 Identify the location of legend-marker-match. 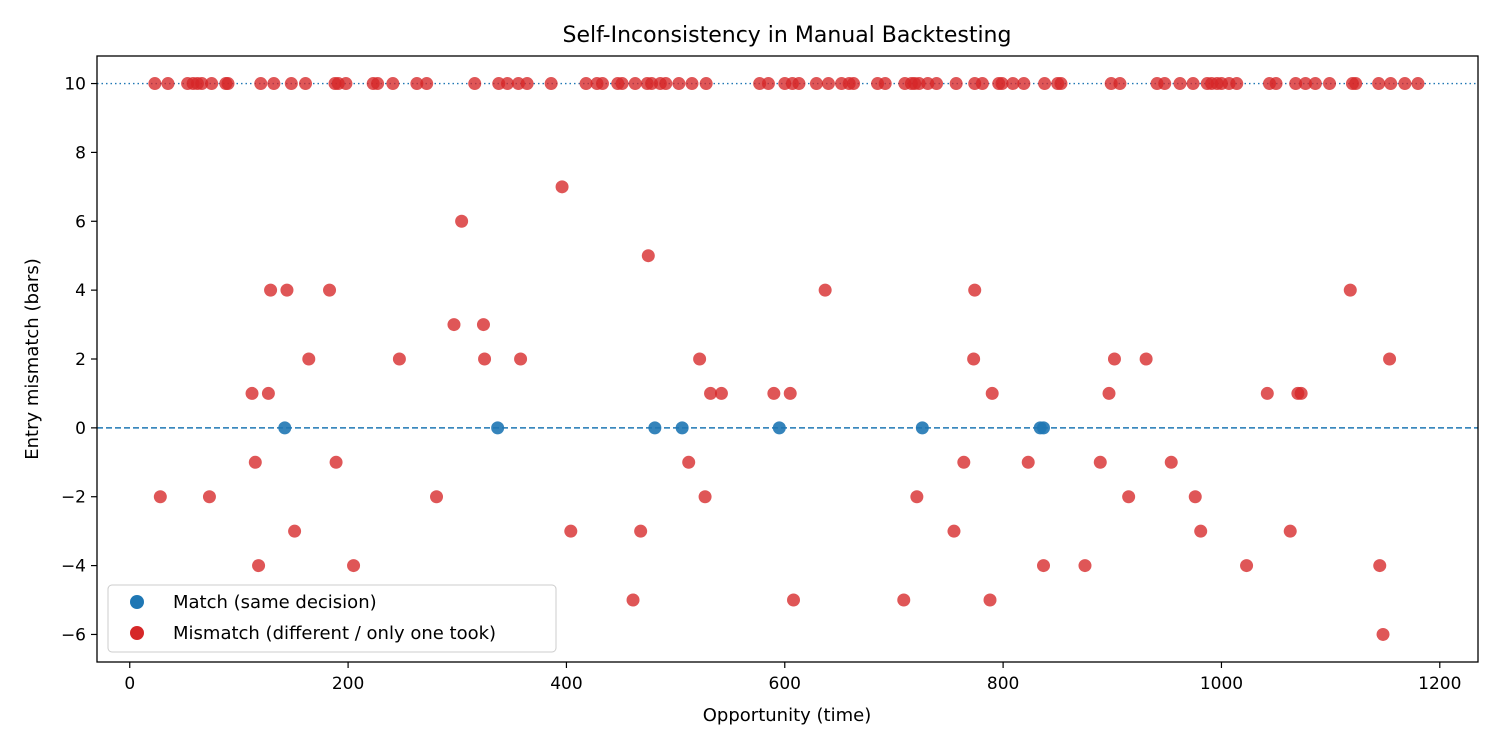
(137, 602).